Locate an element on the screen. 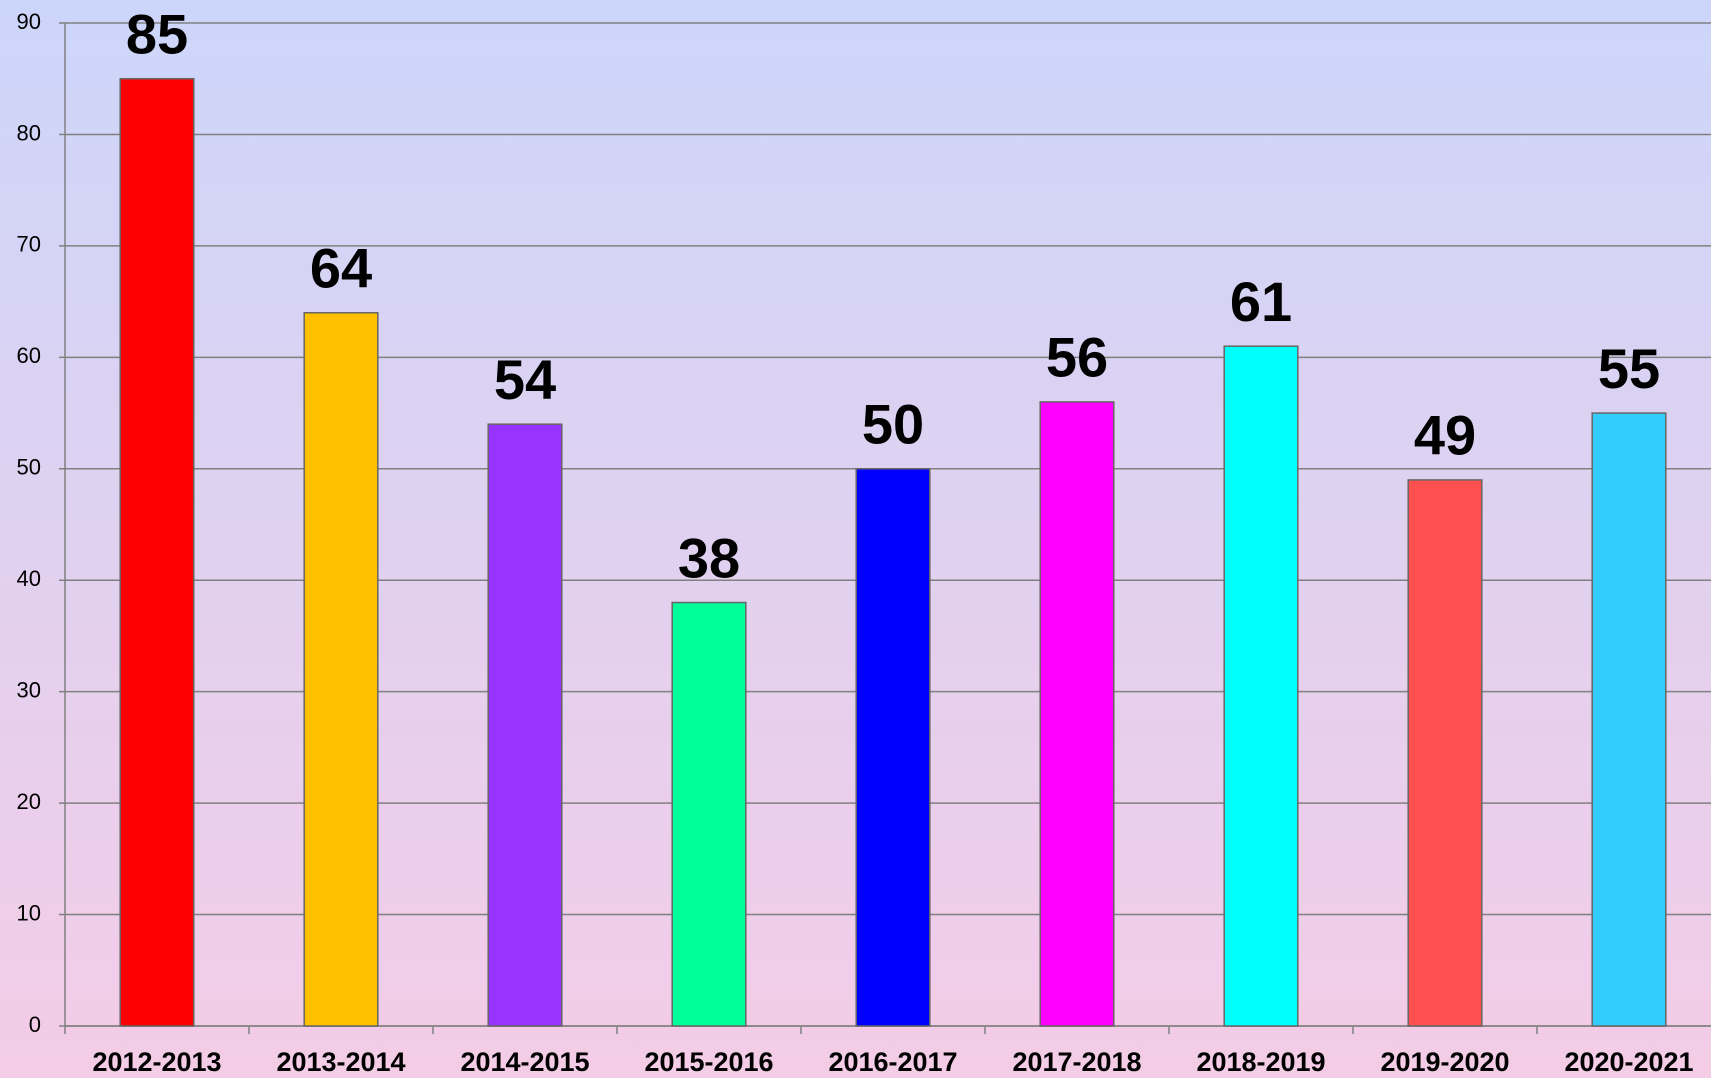  x-tick-label: 2019-2020 is located at coordinates (1444, 1062).